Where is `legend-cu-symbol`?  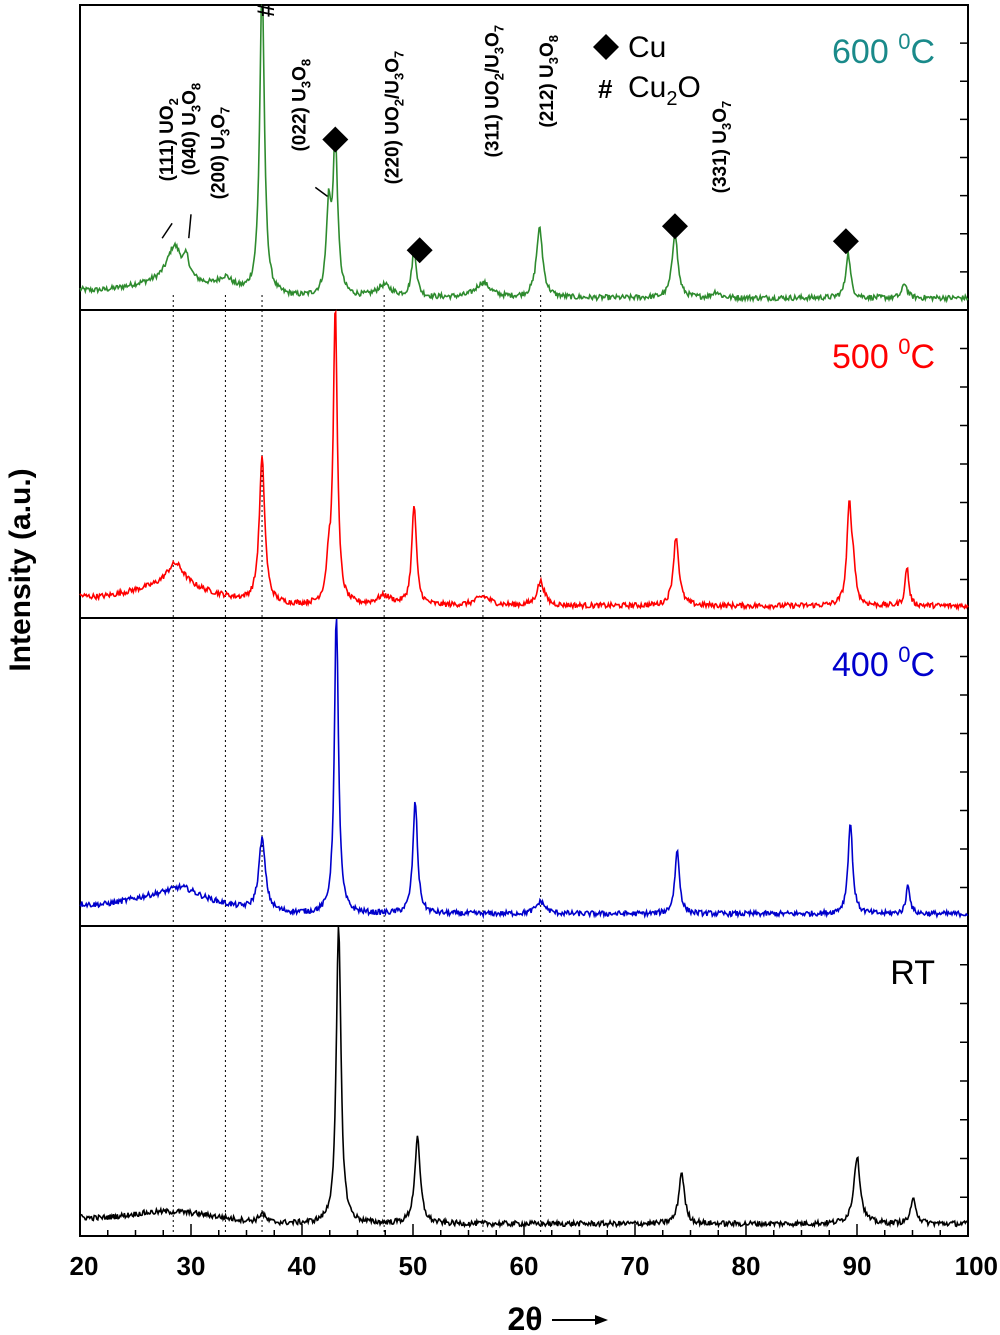 legend-cu-symbol is located at coordinates (606, 47).